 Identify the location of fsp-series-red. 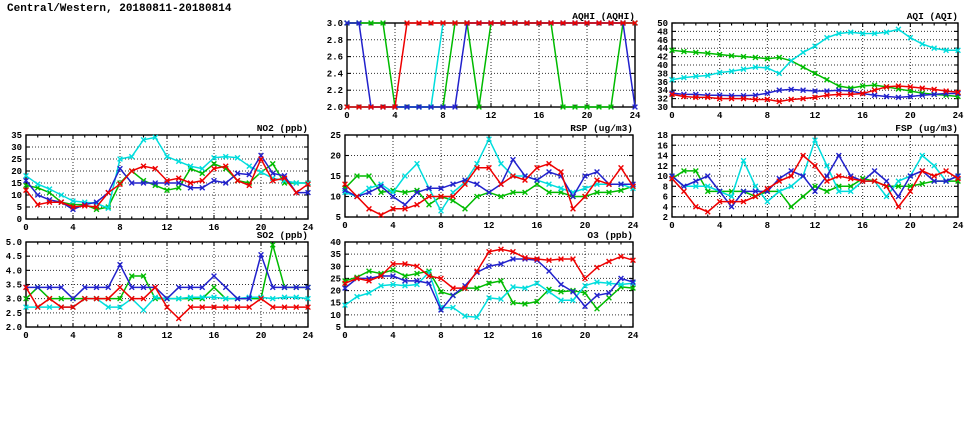
(815, 183).